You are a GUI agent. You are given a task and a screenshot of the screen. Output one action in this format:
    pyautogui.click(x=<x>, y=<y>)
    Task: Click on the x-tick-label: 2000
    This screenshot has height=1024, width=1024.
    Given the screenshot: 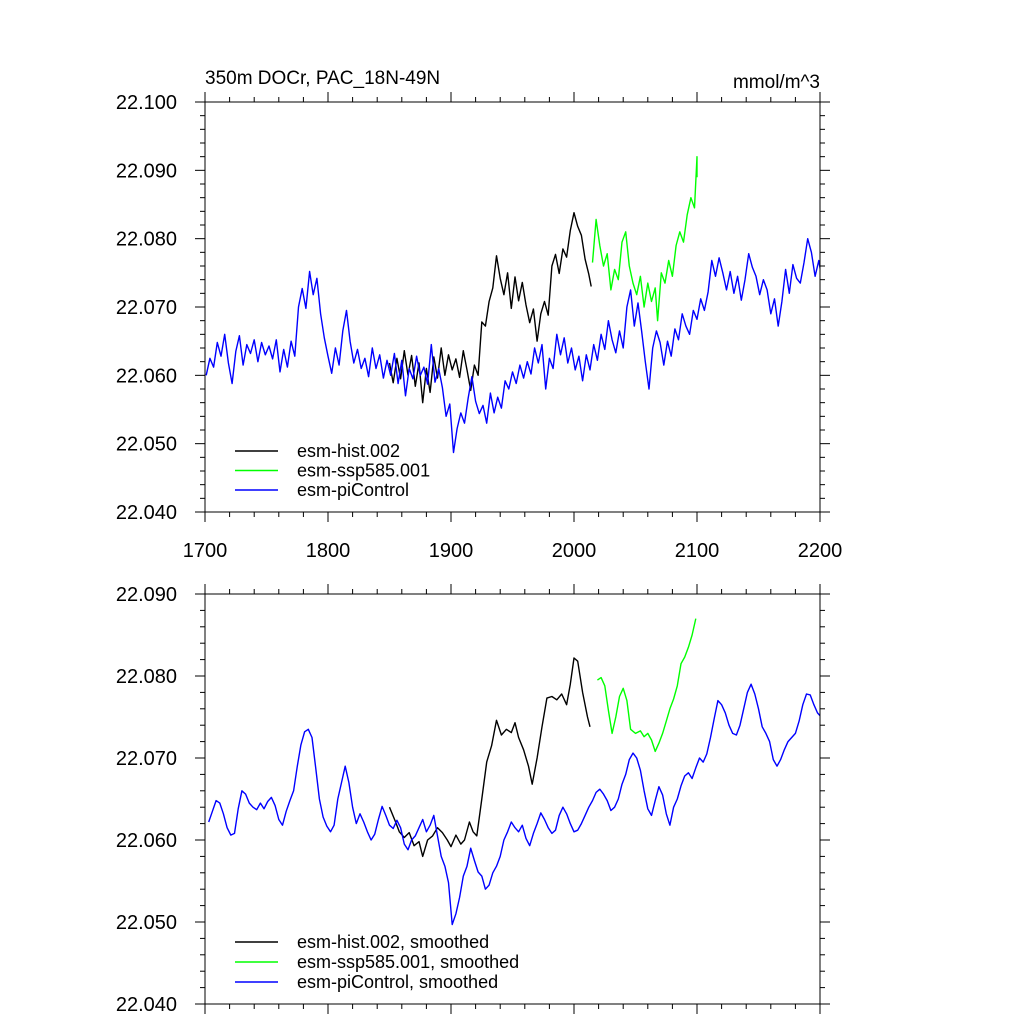 What is the action you would take?
    pyautogui.click(x=574, y=551)
    